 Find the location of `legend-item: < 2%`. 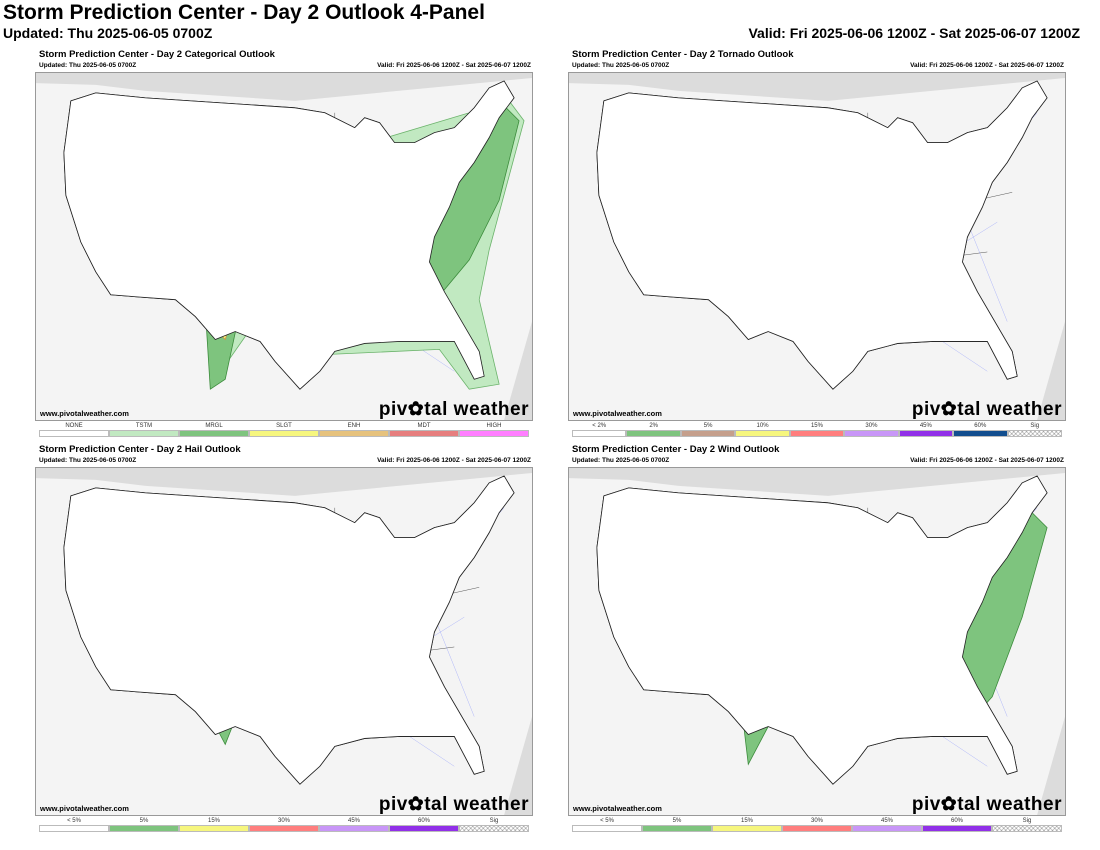

legend-item: < 2% is located at coordinates (599, 429).